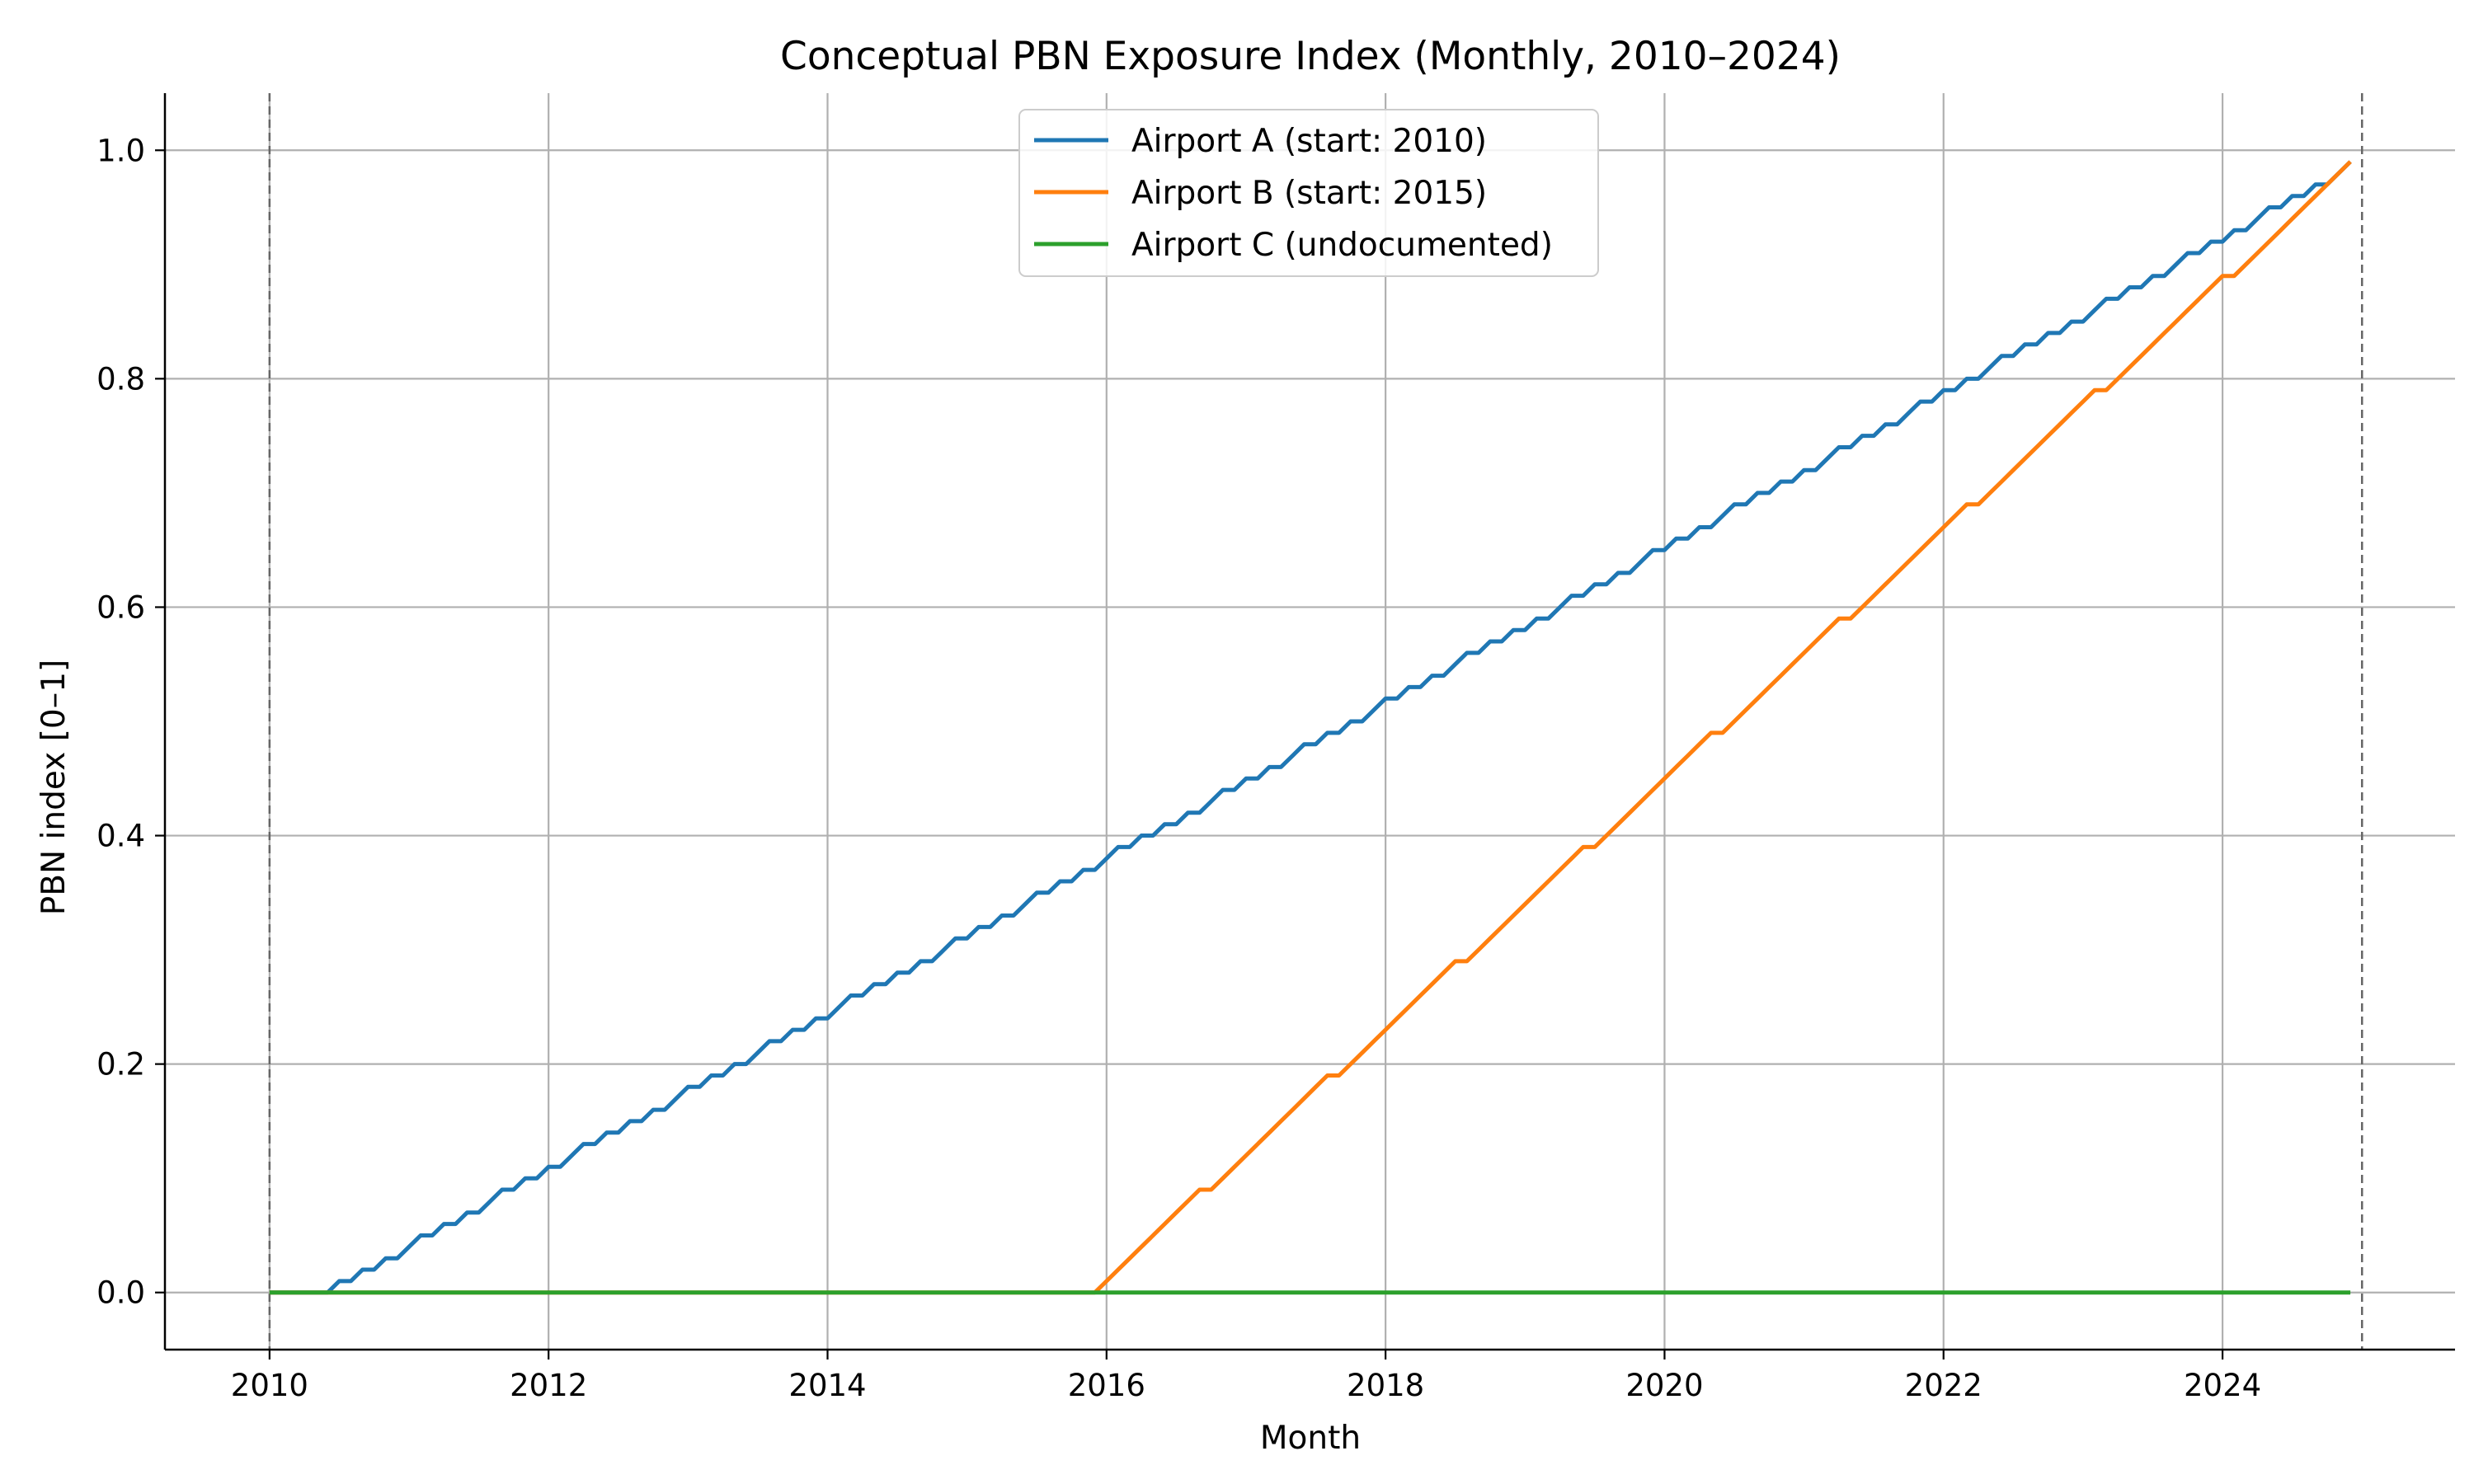  I want to click on x-tick-label: 2020, so click(1664, 1385).